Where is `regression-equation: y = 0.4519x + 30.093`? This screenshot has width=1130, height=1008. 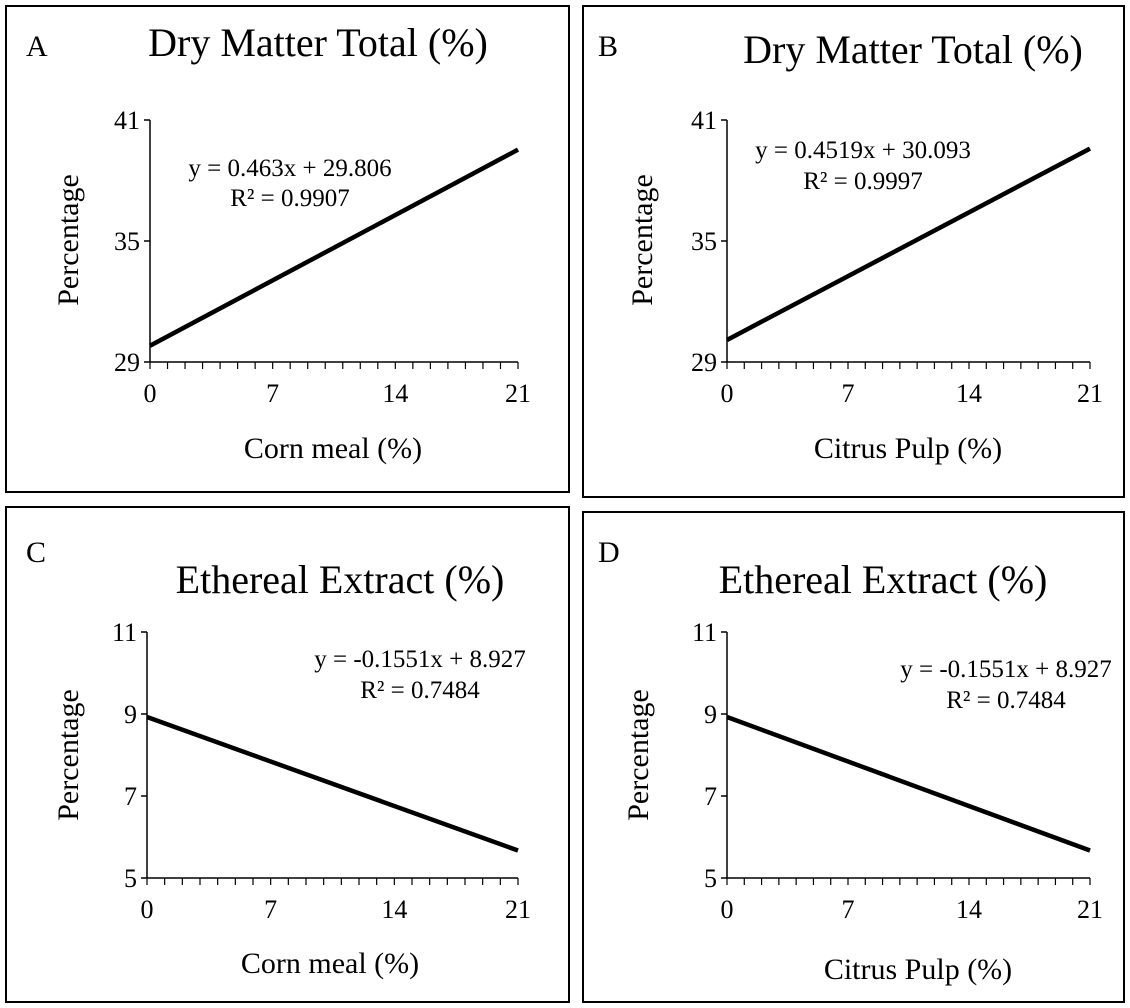 regression-equation: y = 0.4519x + 30.093 is located at coordinates (863, 150).